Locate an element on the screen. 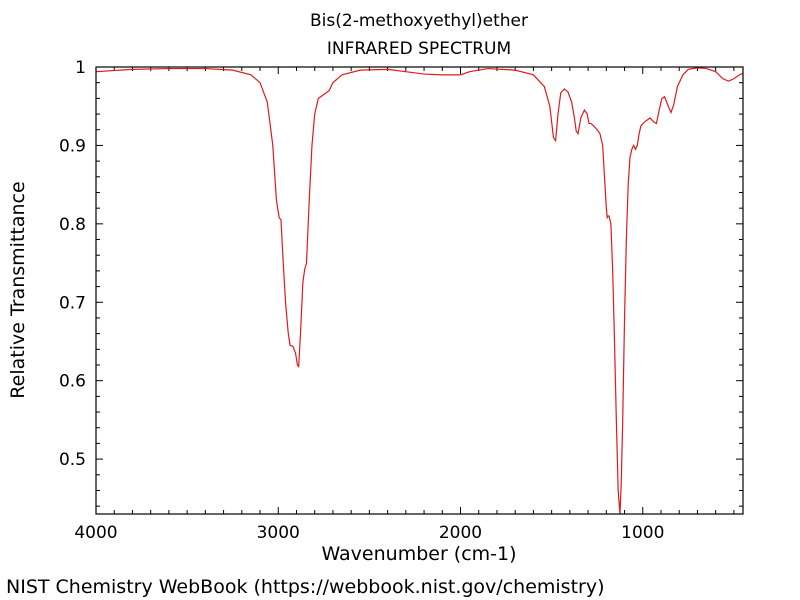 This screenshot has width=800, height=600. y-tick-label: 1 is located at coordinates (80, 68).